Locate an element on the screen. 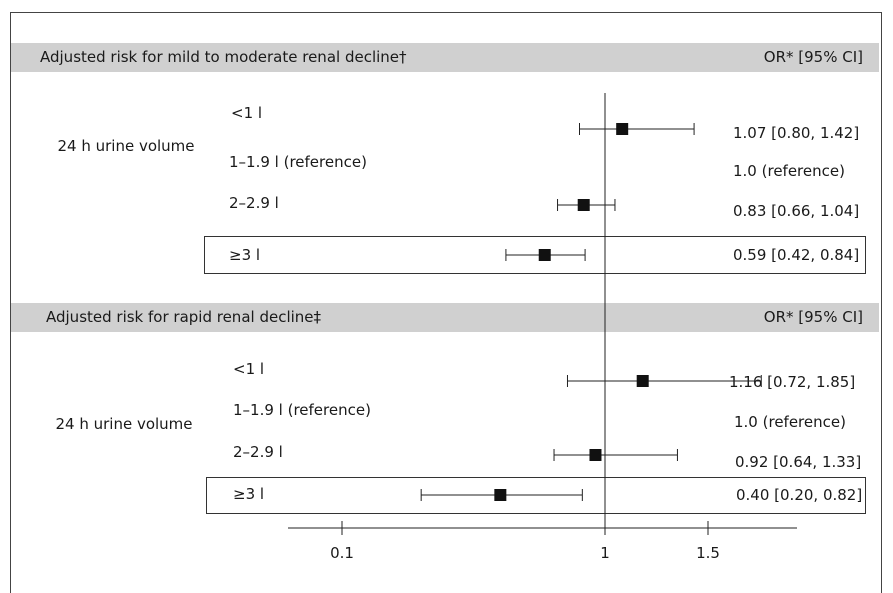 The image size is (893, 593). panel-1-row-1-value: 1.0 (reference) is located at coordinates (789, 171).